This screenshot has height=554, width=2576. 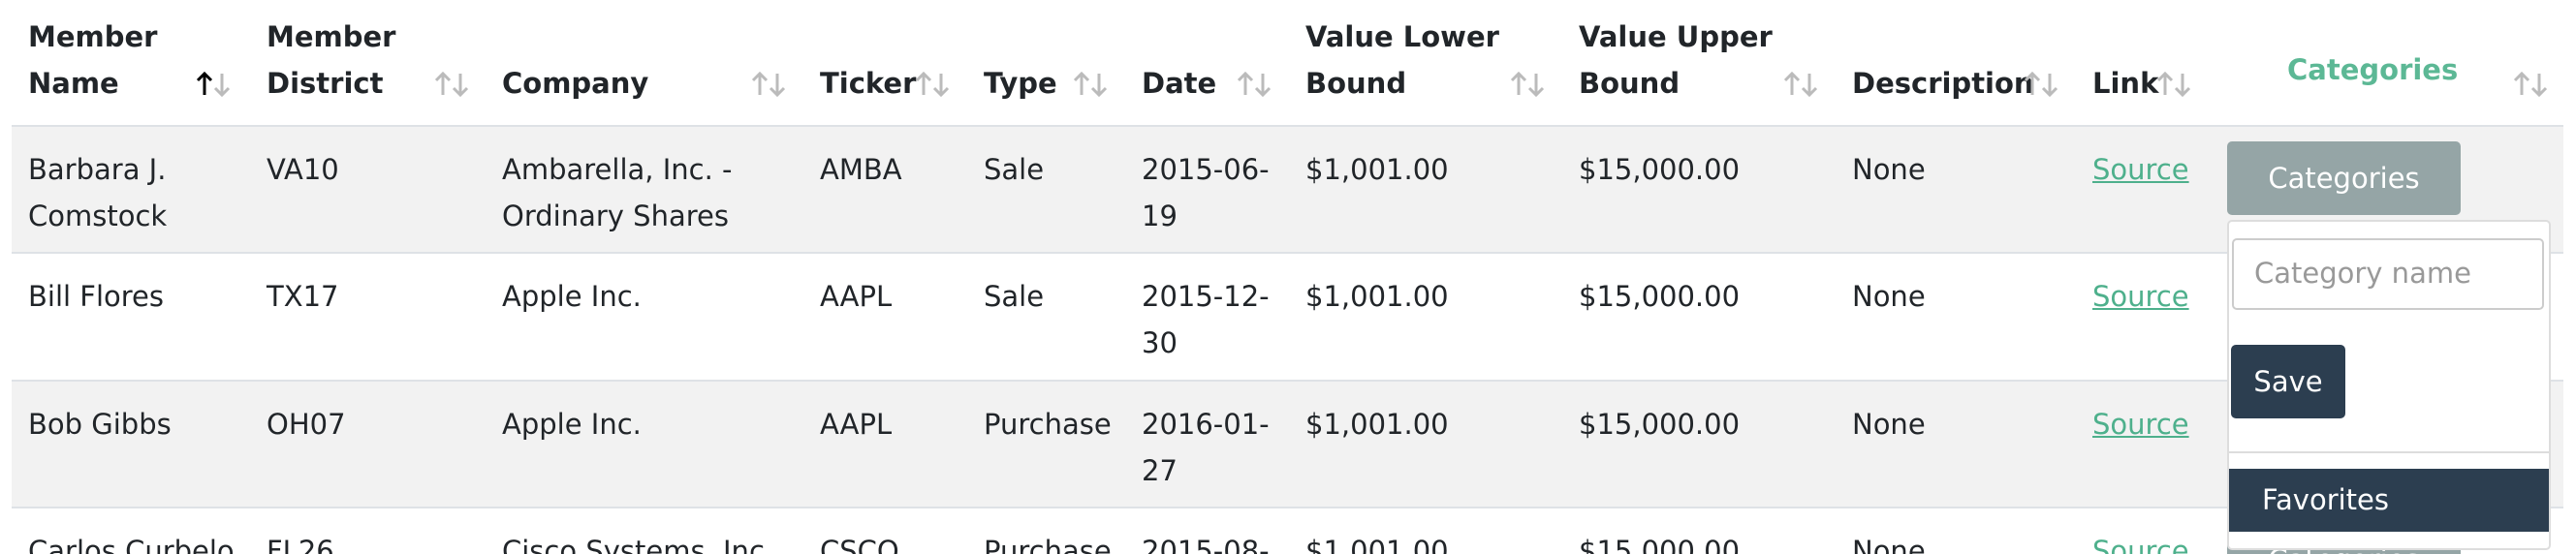 What do you see at coordinates (303, 169) in the screenshot?
I see `table-cell: VA10` at bounding box center [303, 169].